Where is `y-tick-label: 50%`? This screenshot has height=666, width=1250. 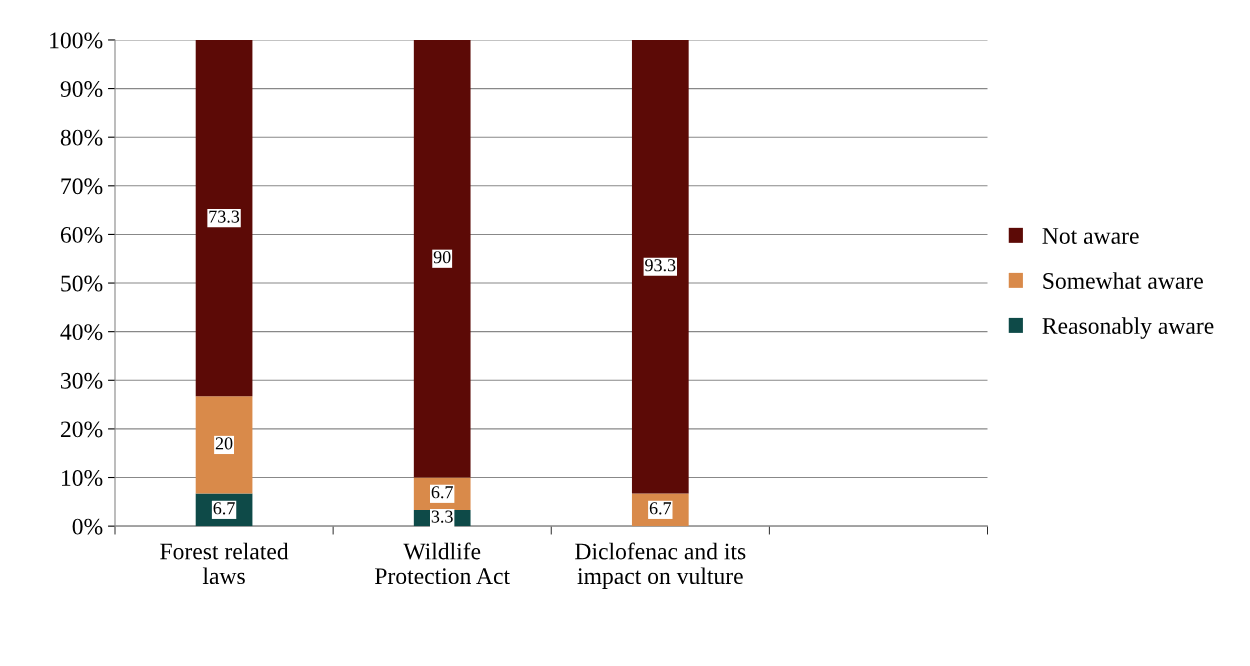
y-tick-label: 50% is located at coordinates (82, 283).